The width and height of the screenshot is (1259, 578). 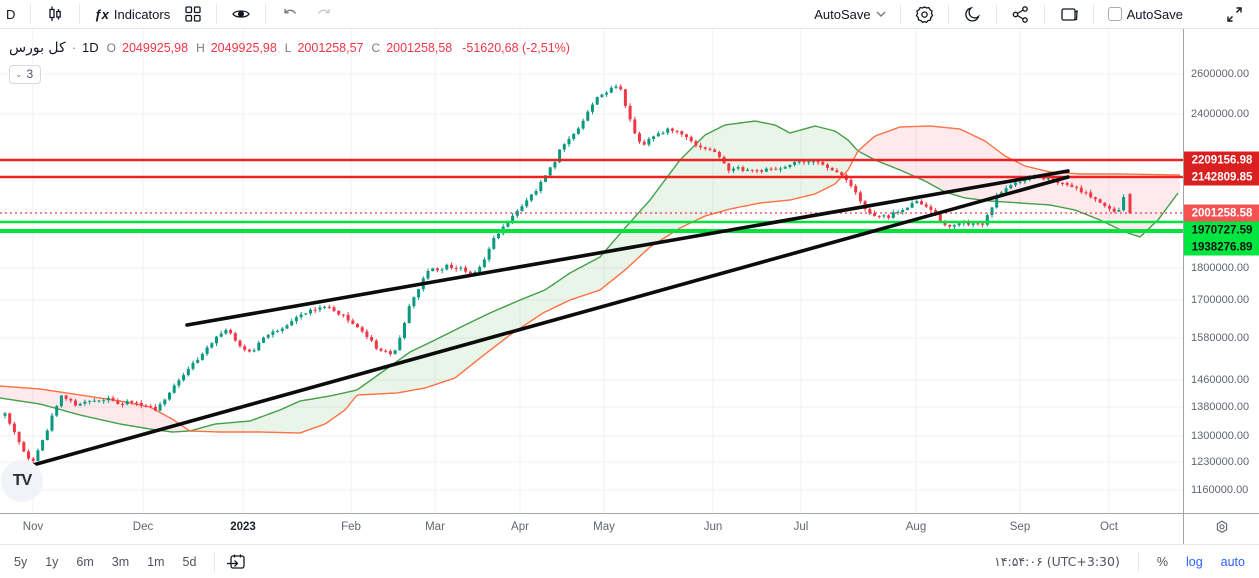 I want to click on indicators-label: Indicators, so click(x=142, y=14).